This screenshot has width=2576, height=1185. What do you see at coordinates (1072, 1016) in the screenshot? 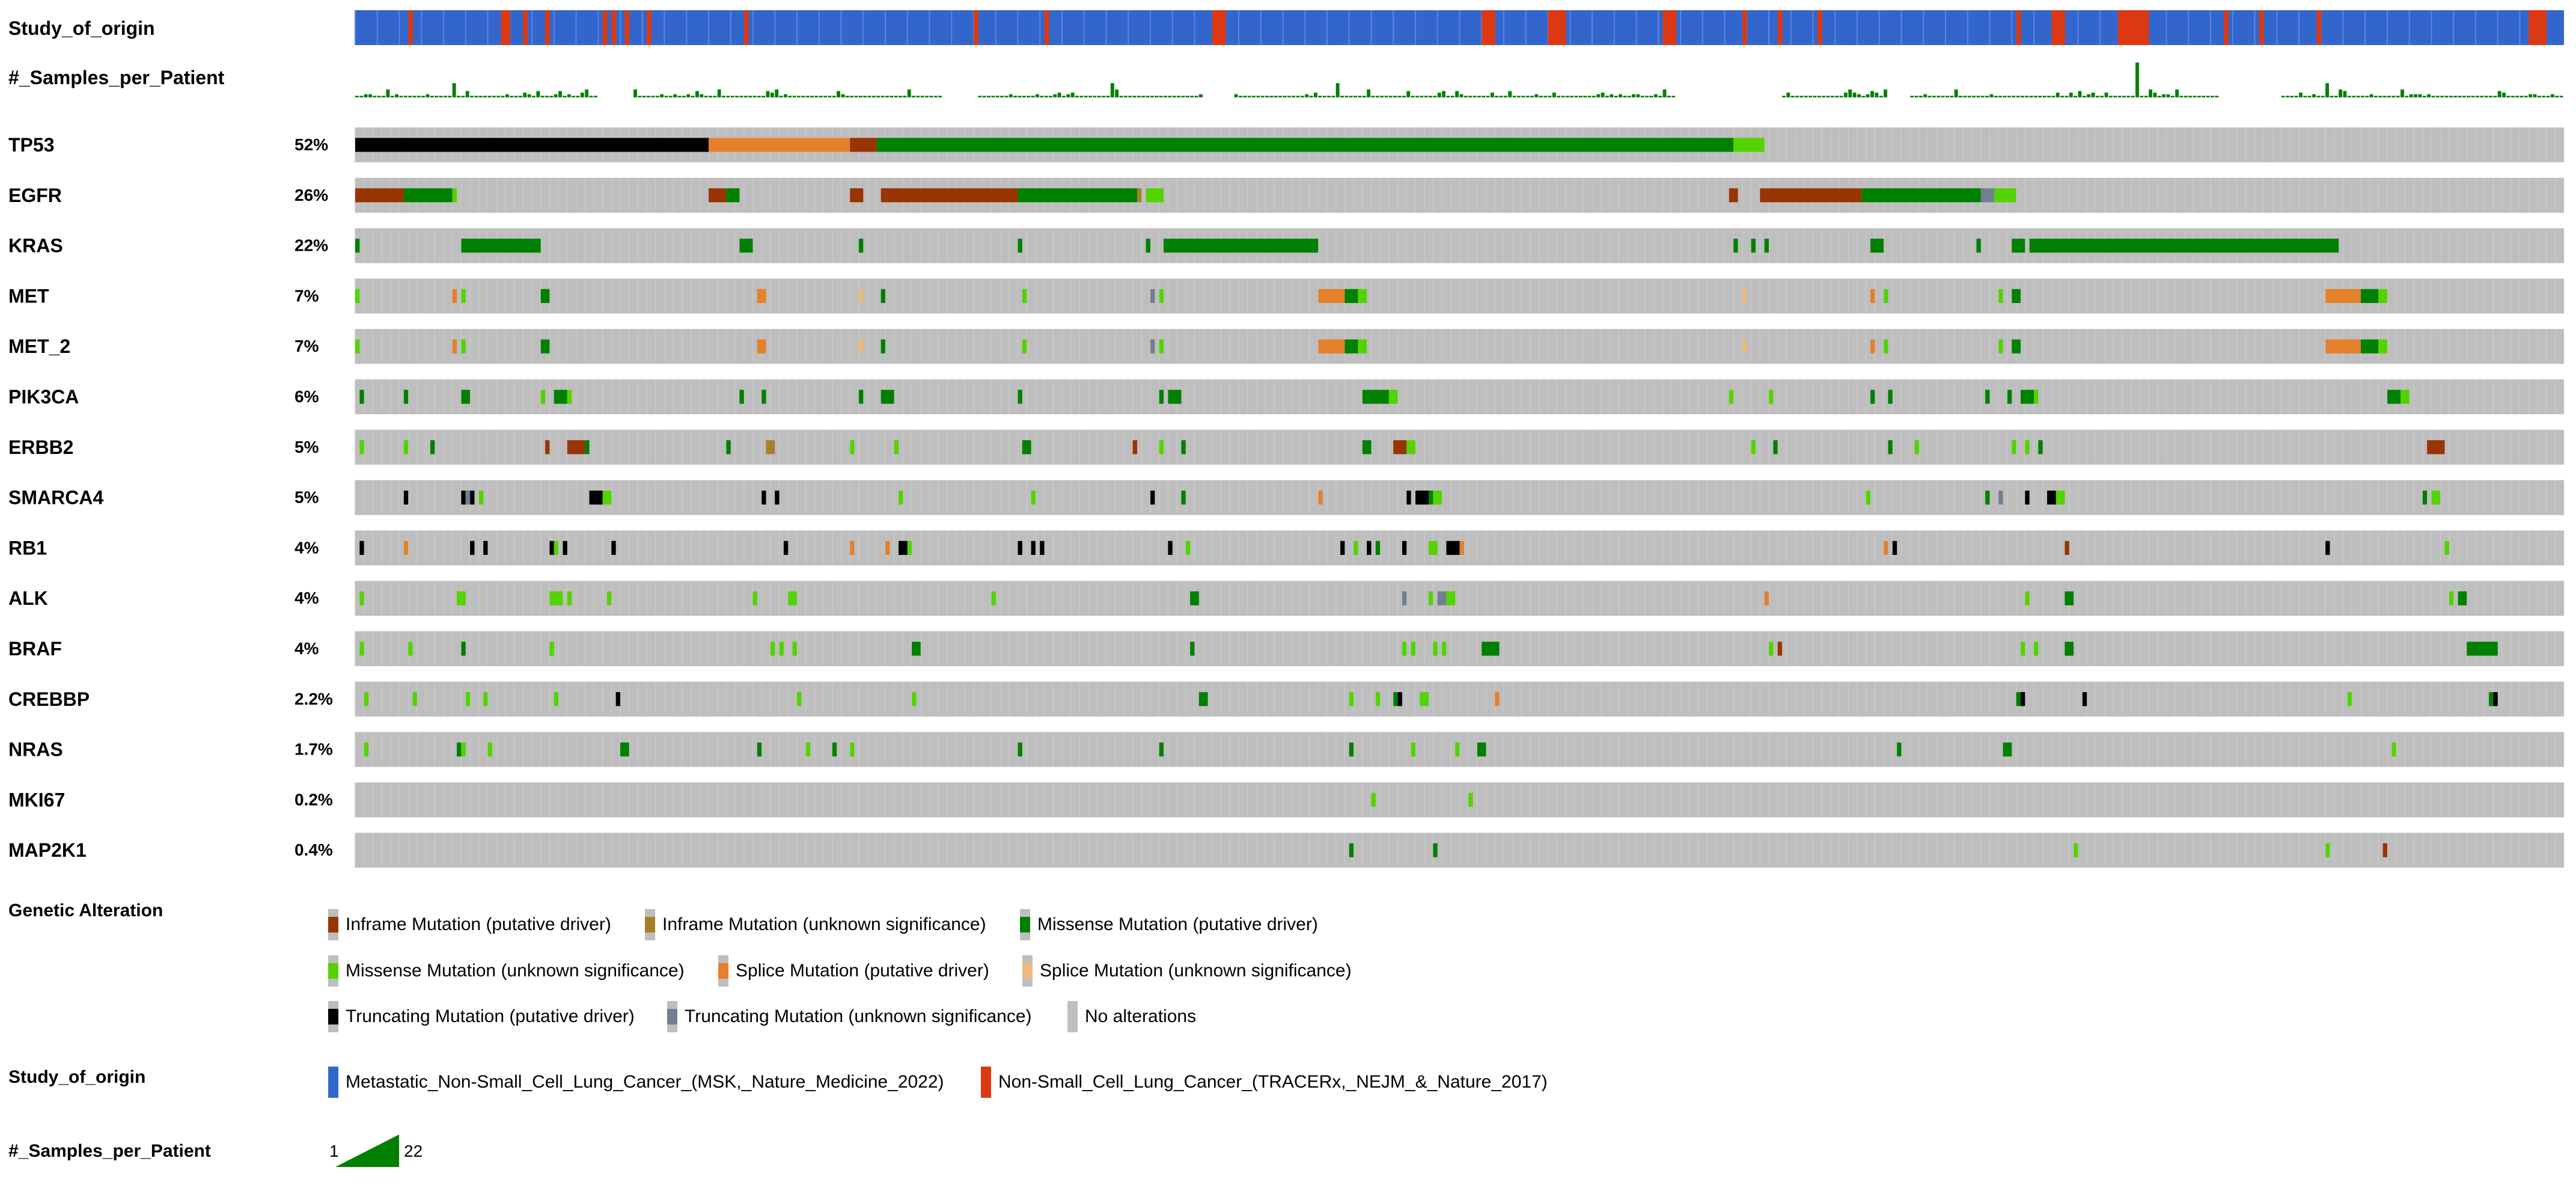
I see `legend-swatch-no-alteration` at bounding box center [1072, 1016].